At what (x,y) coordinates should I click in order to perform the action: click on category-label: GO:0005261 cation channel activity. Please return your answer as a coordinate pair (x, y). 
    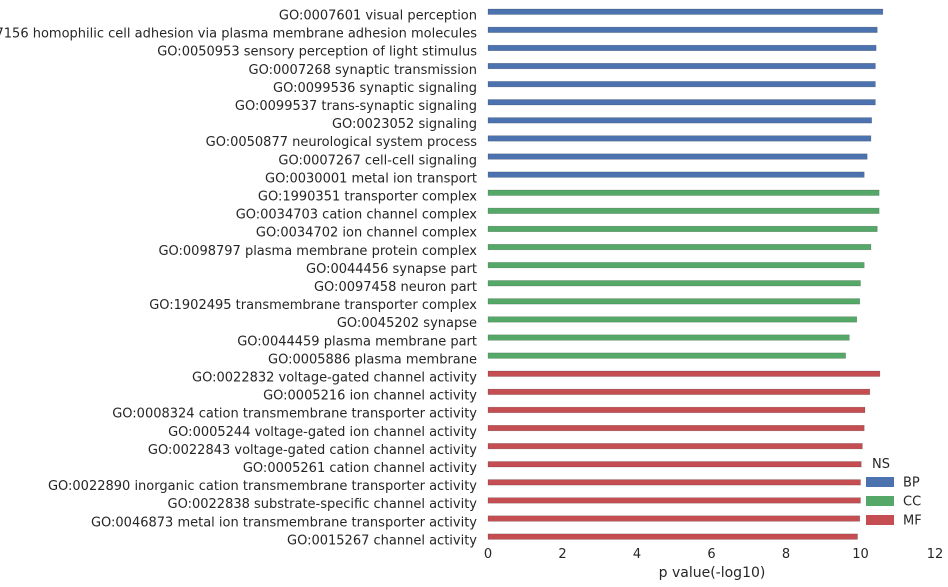
    Looking at the image, I should click on (360, 468).